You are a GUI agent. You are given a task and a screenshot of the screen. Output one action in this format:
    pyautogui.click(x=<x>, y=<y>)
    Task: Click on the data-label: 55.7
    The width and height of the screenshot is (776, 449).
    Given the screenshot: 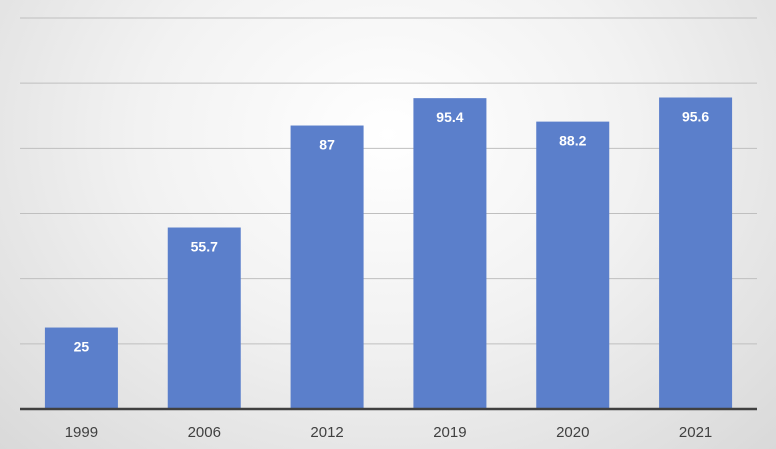 What is the action you would take?
    pyautogui.click(x=204, y=247)
    